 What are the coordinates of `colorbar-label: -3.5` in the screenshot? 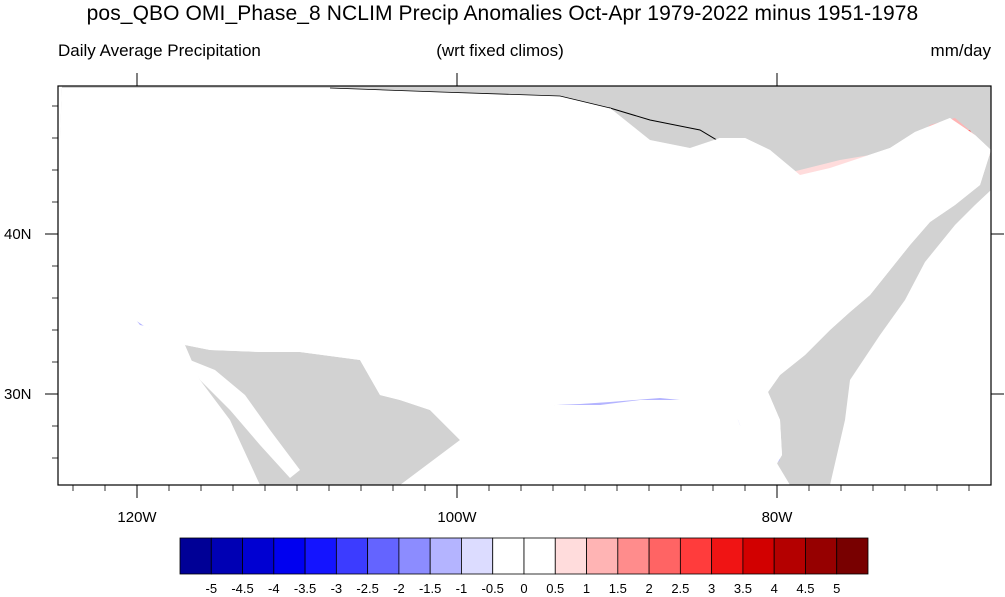 It's located at (305, 588).